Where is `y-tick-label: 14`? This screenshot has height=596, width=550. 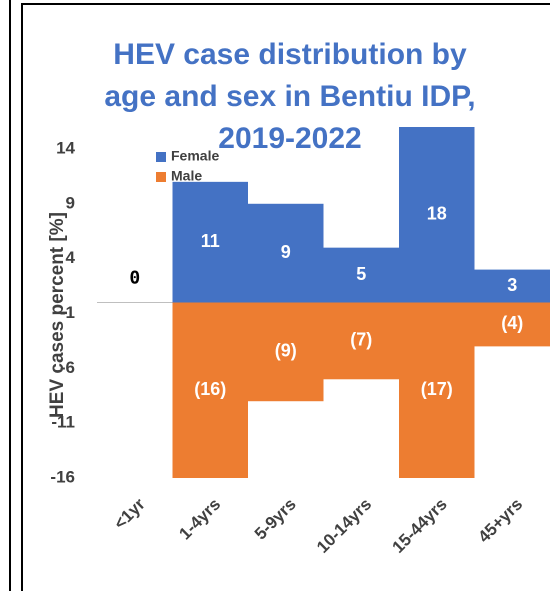
y-tick-label: 14 is located at coordinates (65, 147).